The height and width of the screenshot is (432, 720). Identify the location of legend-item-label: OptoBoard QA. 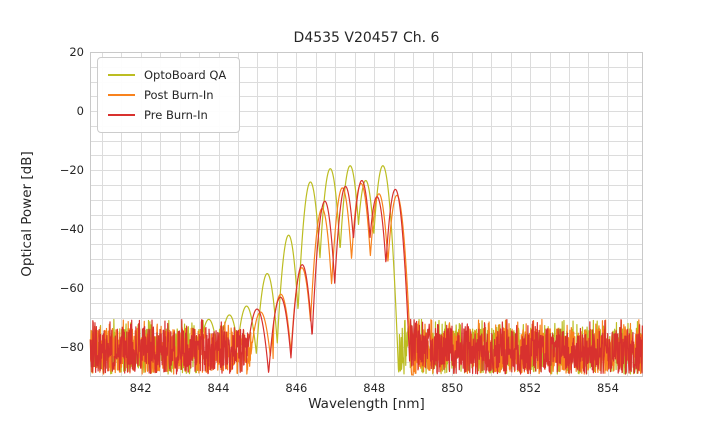
(185, 75).